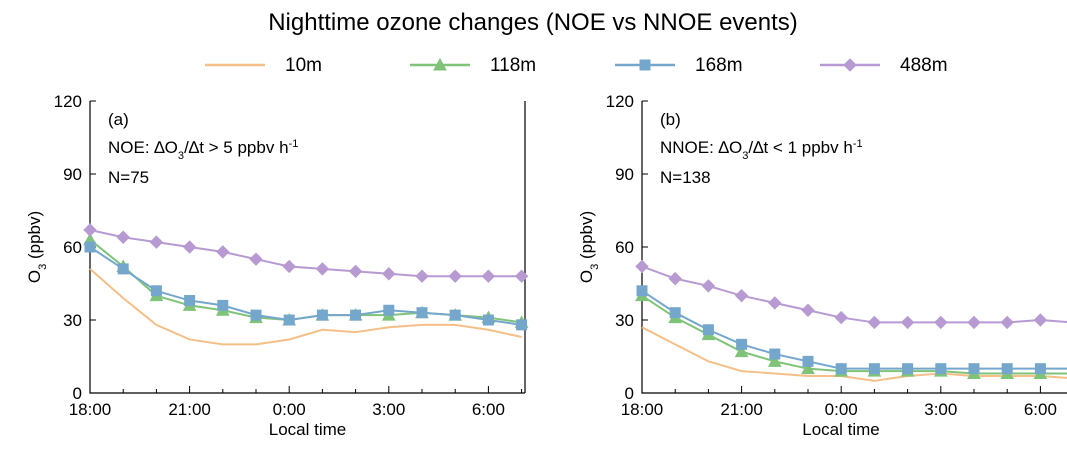  What do you see at coordinates (303, 65) in the screenshot?
I see `legend-label: 10m` at bounding box center [303, 65].